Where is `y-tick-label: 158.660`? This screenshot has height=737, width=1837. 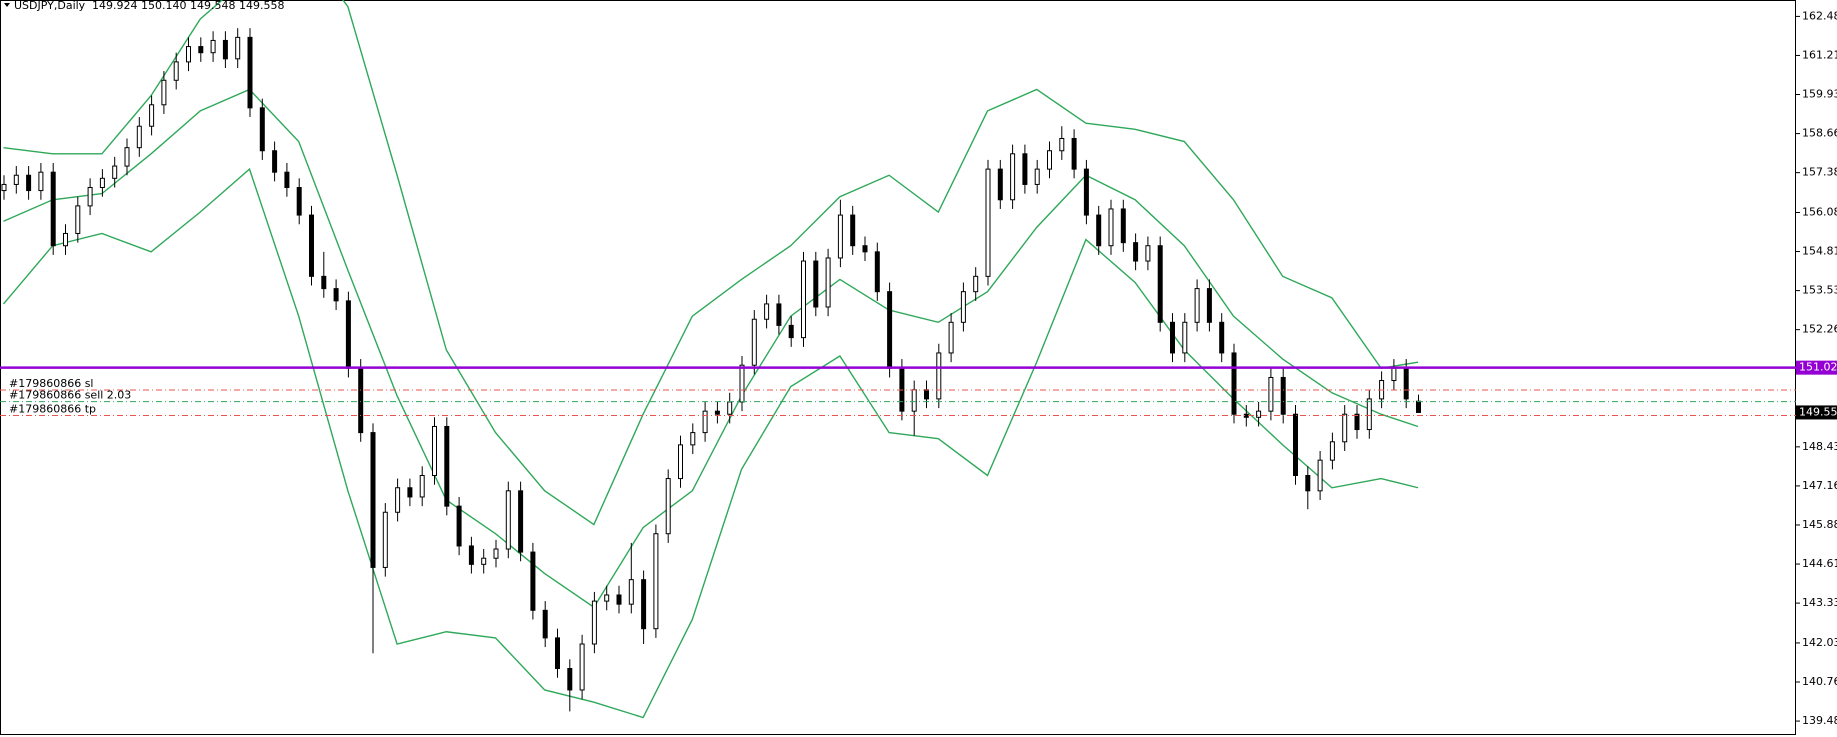 y-tick-label: 158.660 is located at coordinates (1819, 133).